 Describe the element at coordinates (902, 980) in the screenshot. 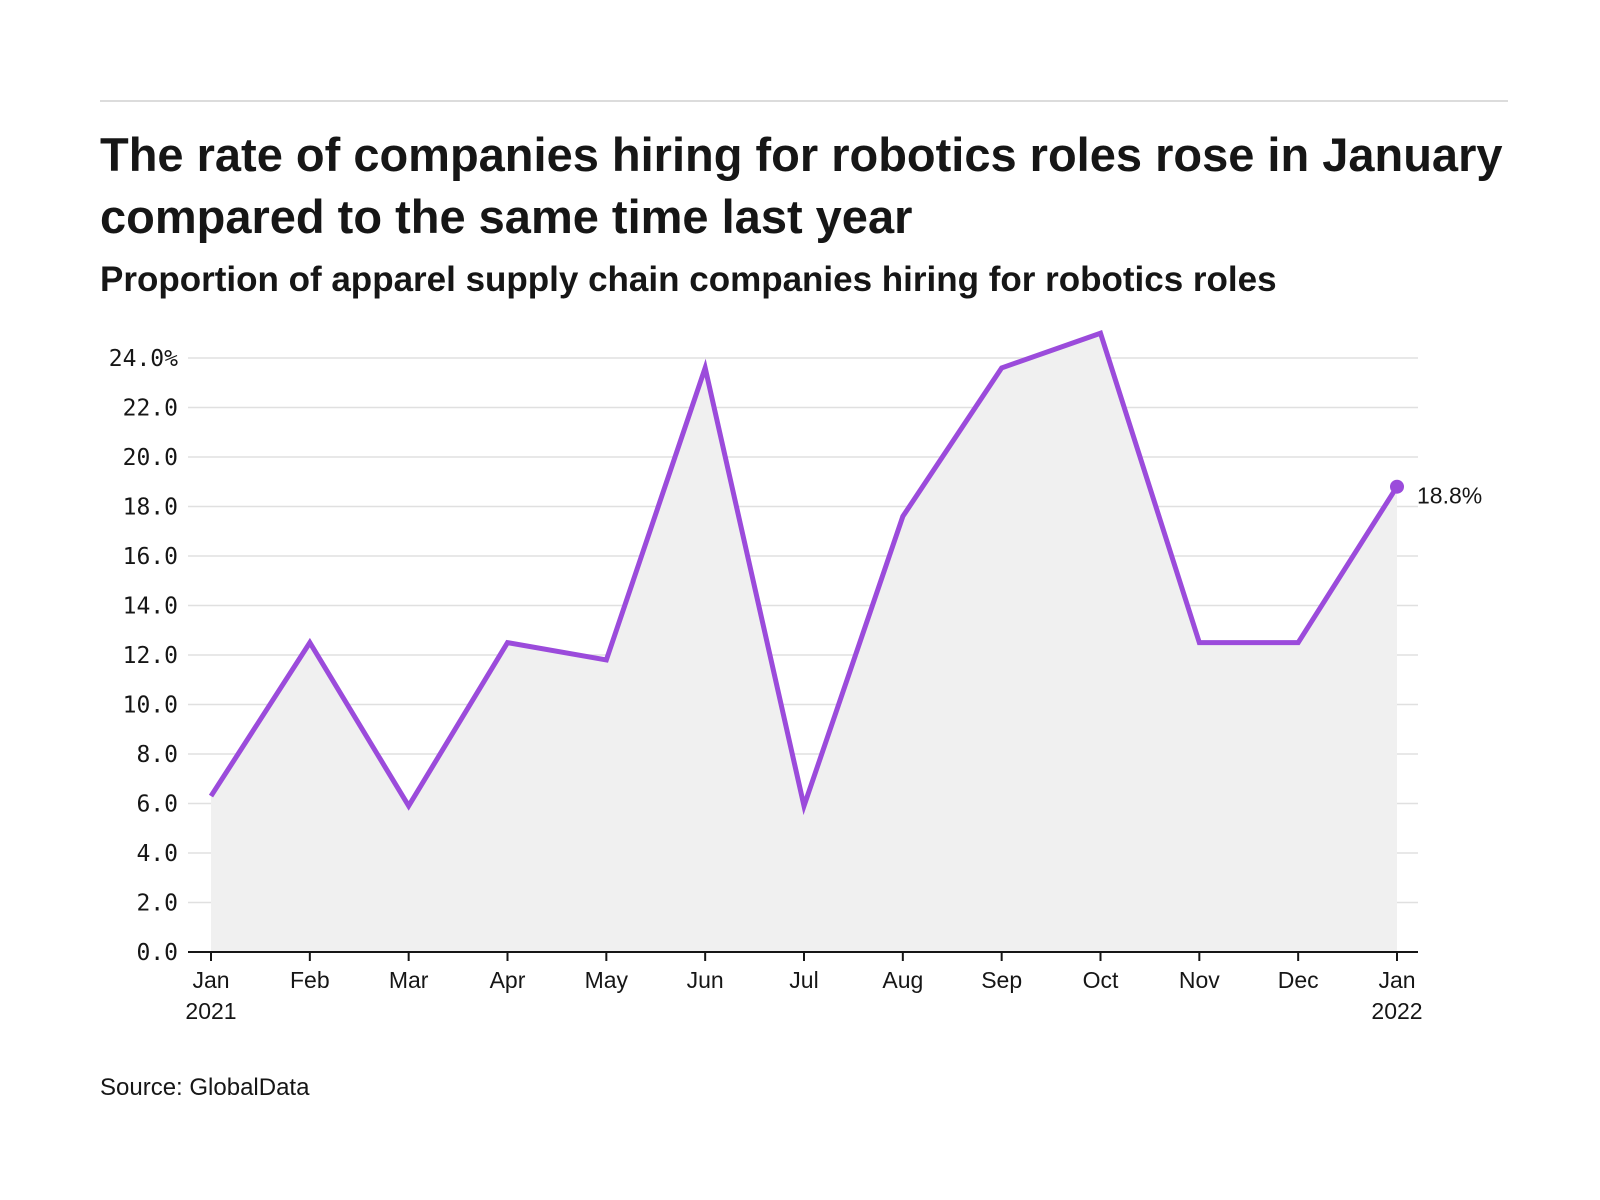

I see `x-tick-label: Aug` at that location.